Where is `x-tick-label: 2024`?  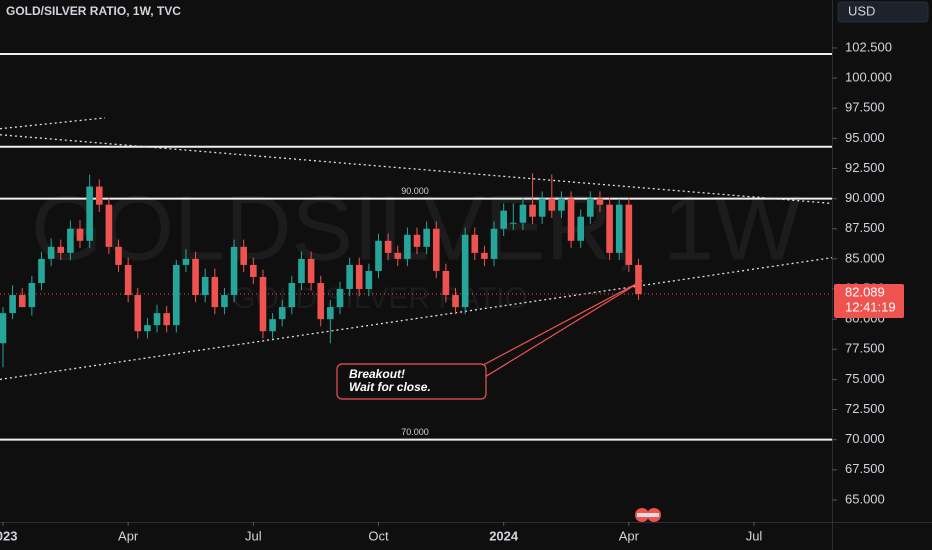
x-tick-label: 2024 is located at coordinates (504, 535).